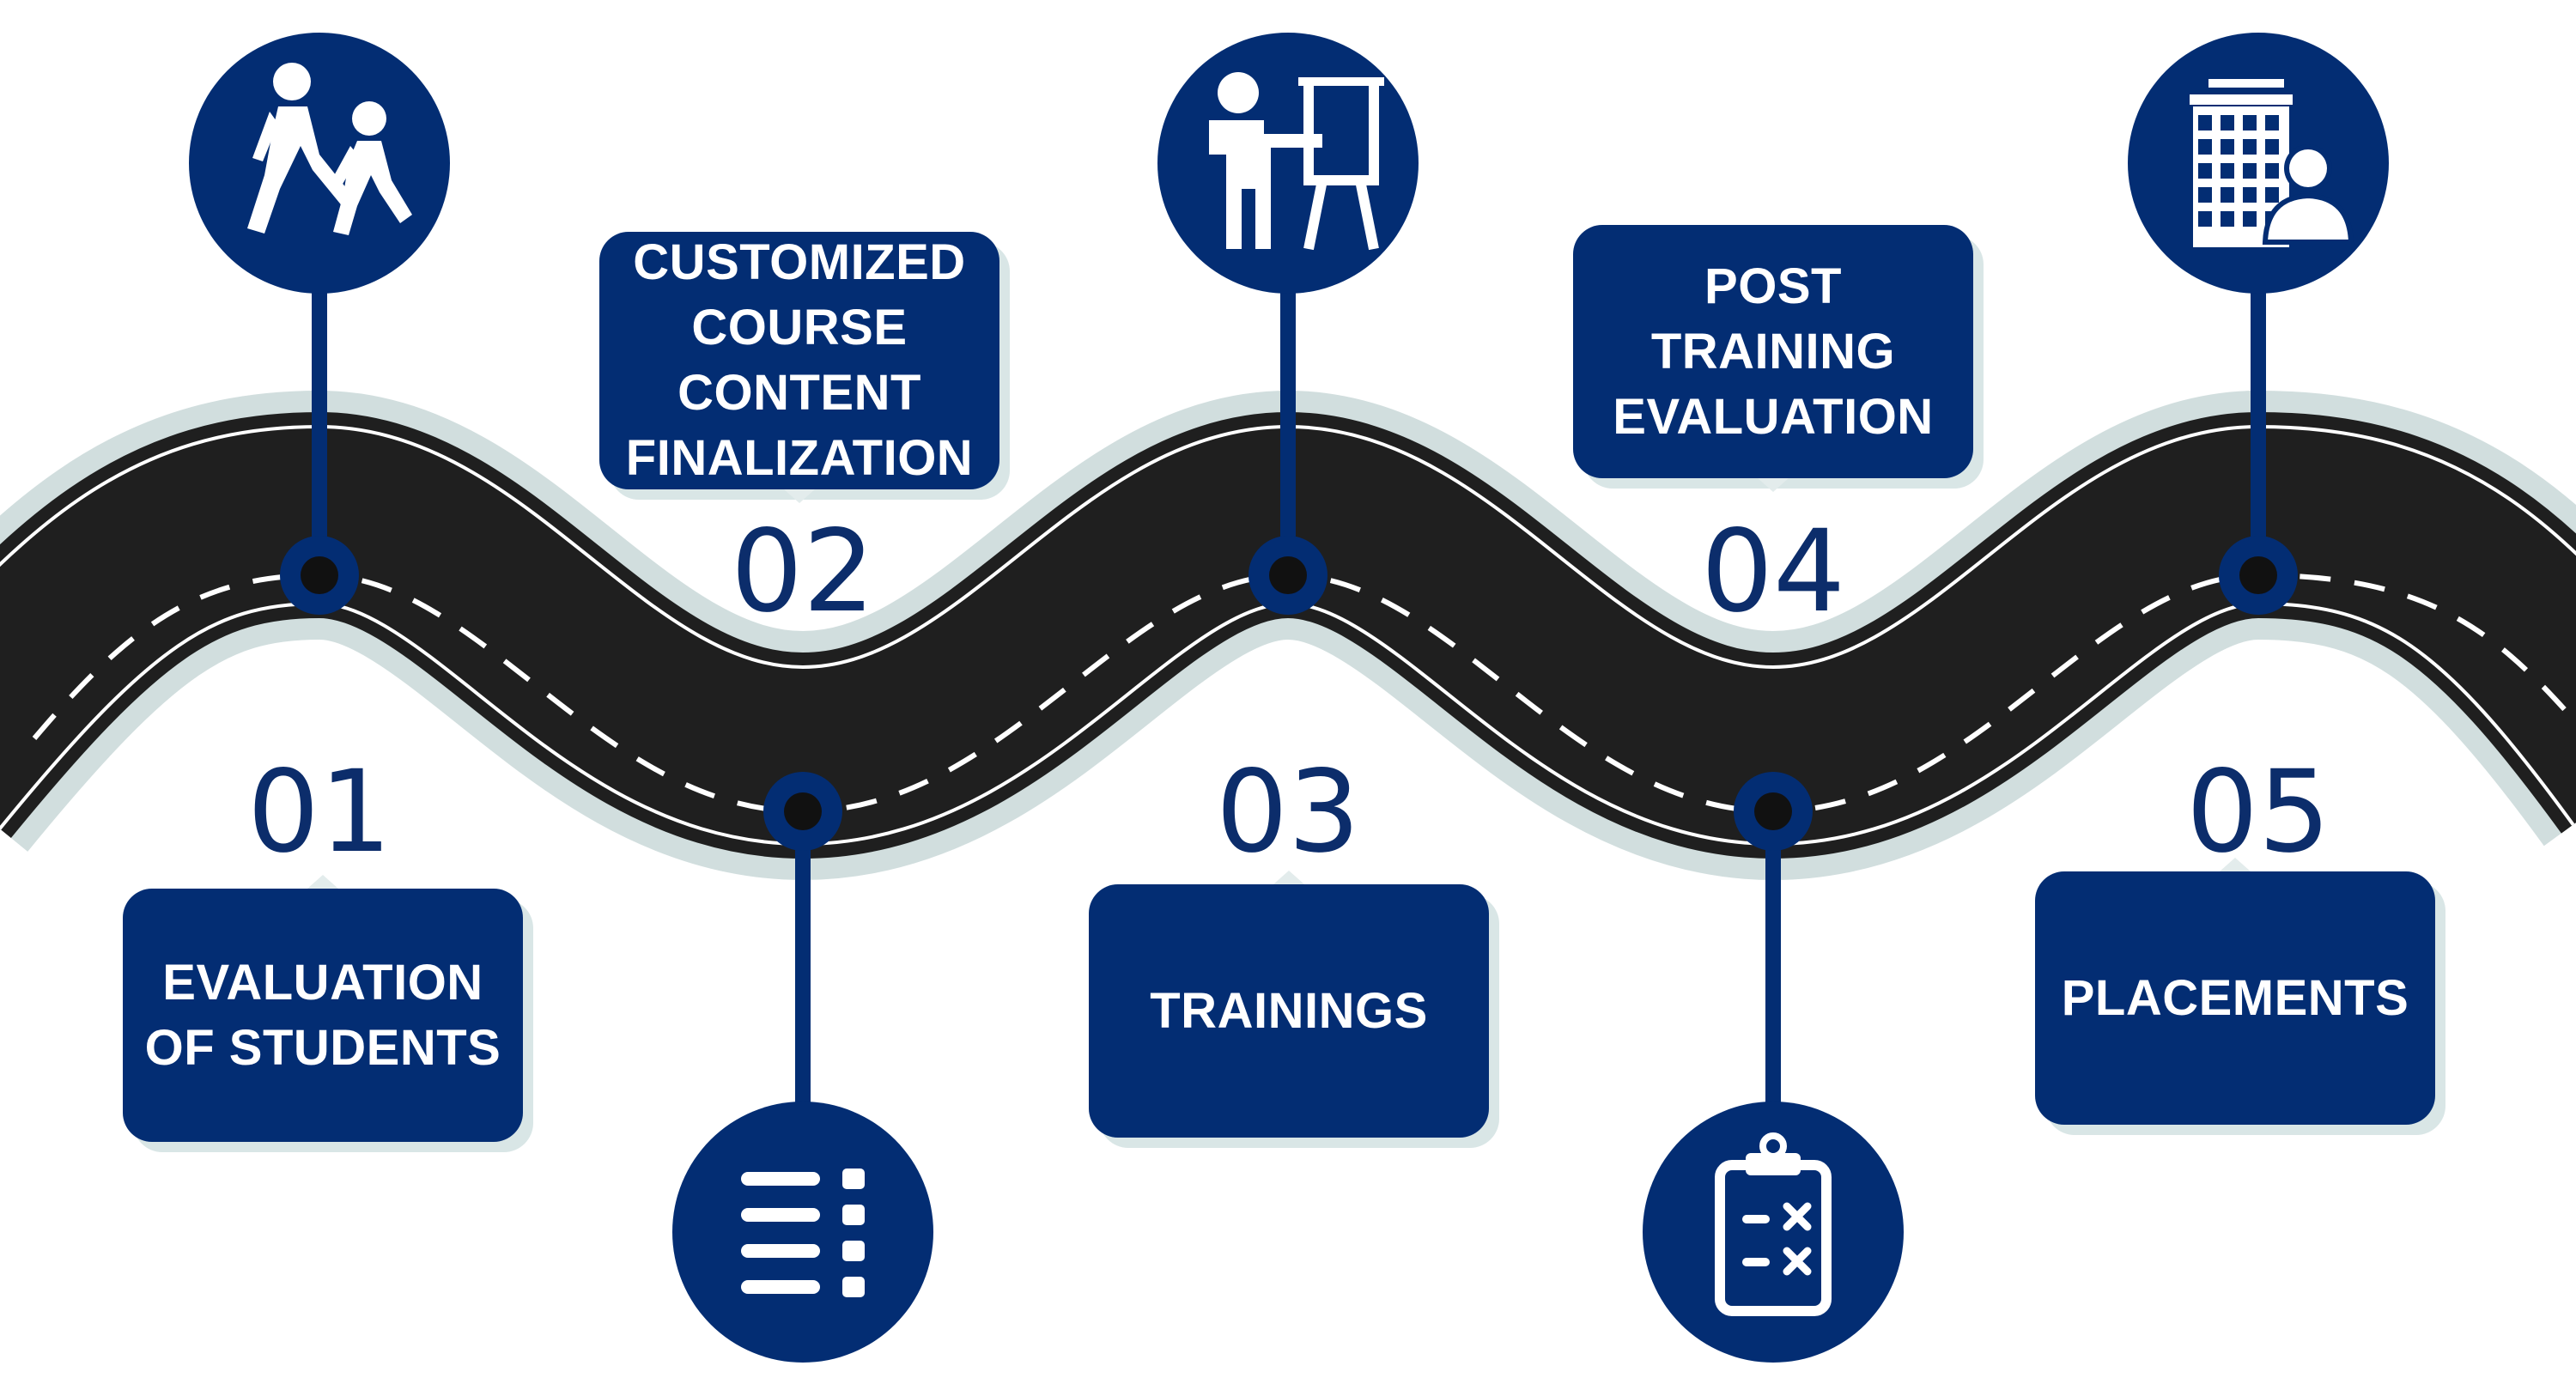  What do you see at coordinates (803, 572) in the screenshot?
I see `step-number: 02` at bounding box center [803, 572].